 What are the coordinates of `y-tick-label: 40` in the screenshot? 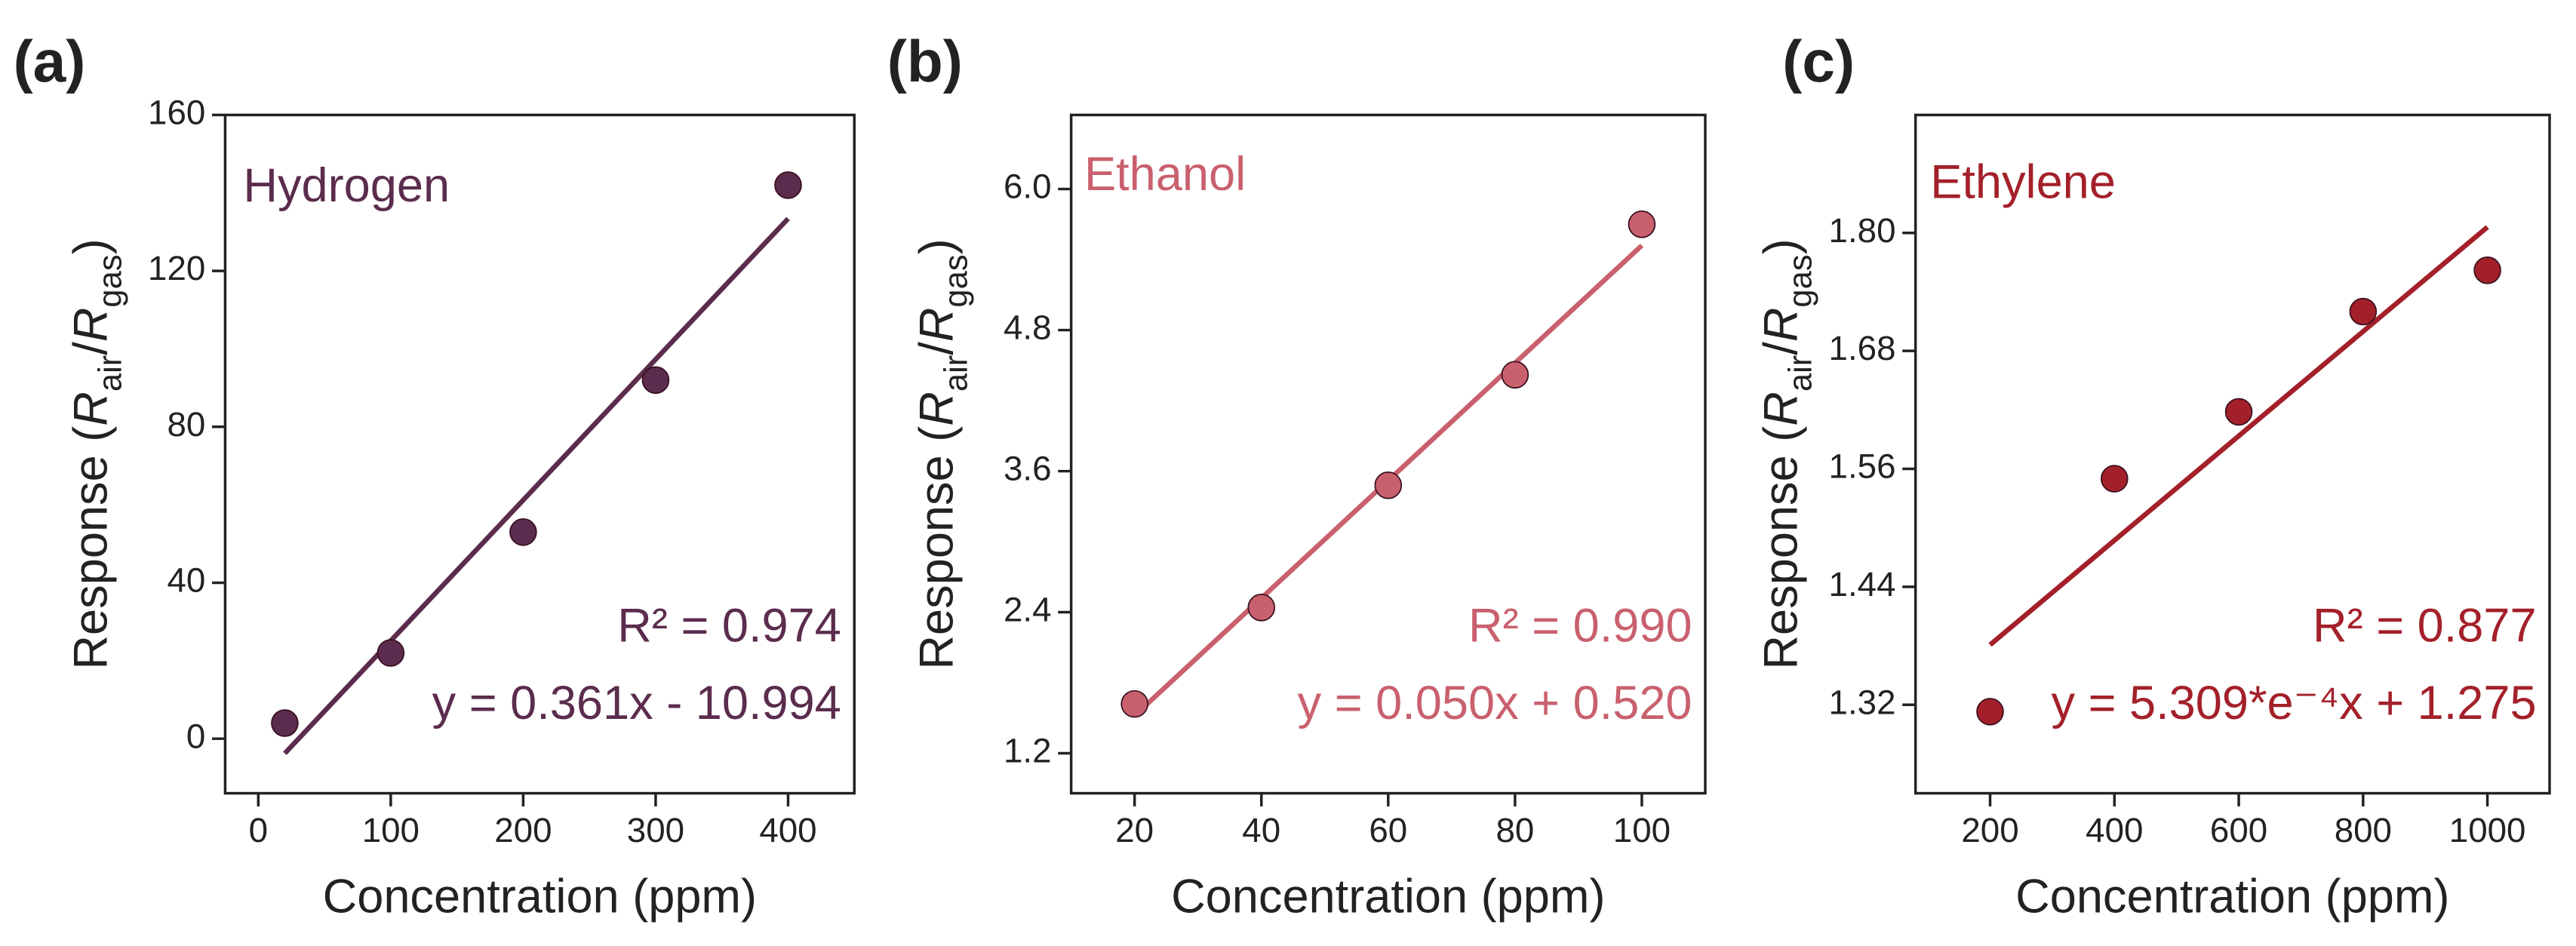 It's located at (186, 580).